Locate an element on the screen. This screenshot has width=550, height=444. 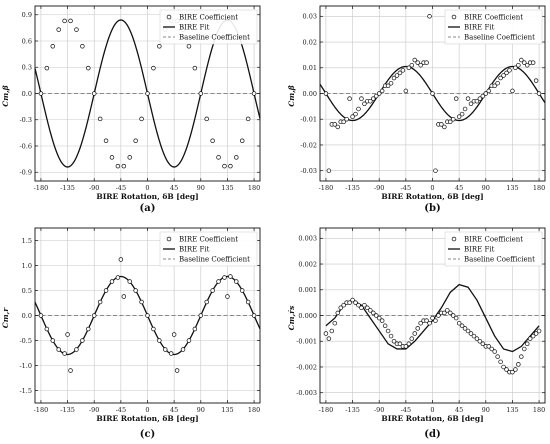
y-tick-label: -0.001 is located at coordinates (306, 342).